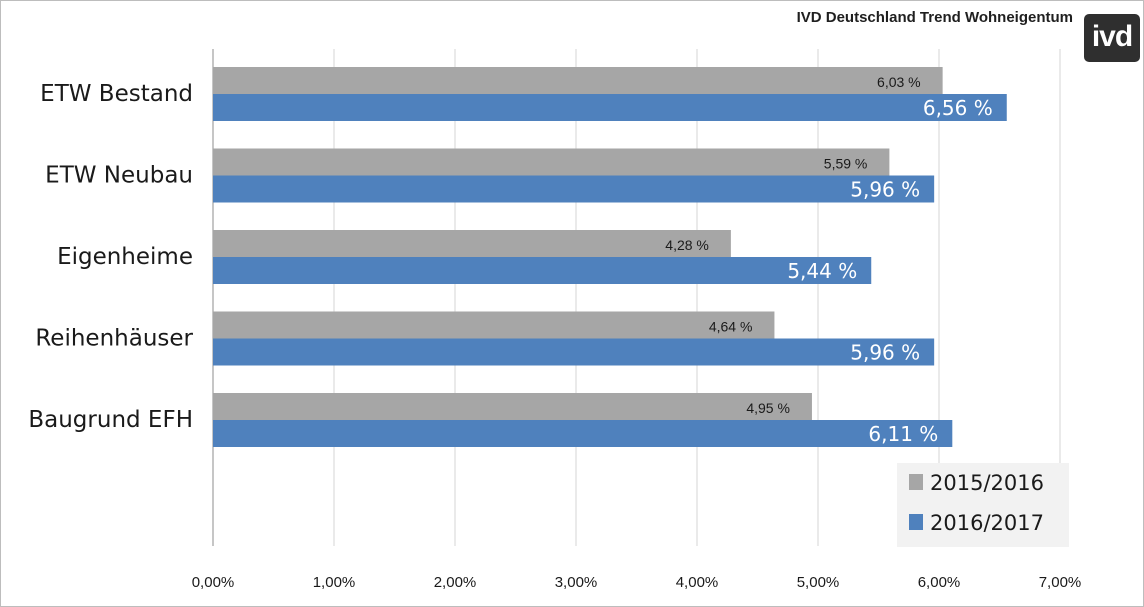 This screenshot has height=607, width=1144. Describe the element at coordinates (116, 94) in the screenshot. I see `category-label: ETW Bestand` at that location.